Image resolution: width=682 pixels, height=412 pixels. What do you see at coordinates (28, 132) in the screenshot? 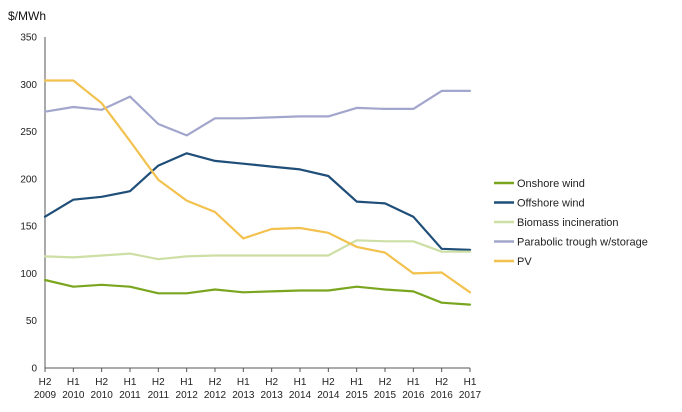
I see `y-tick-label: 250` at bounding box center [28, 132].